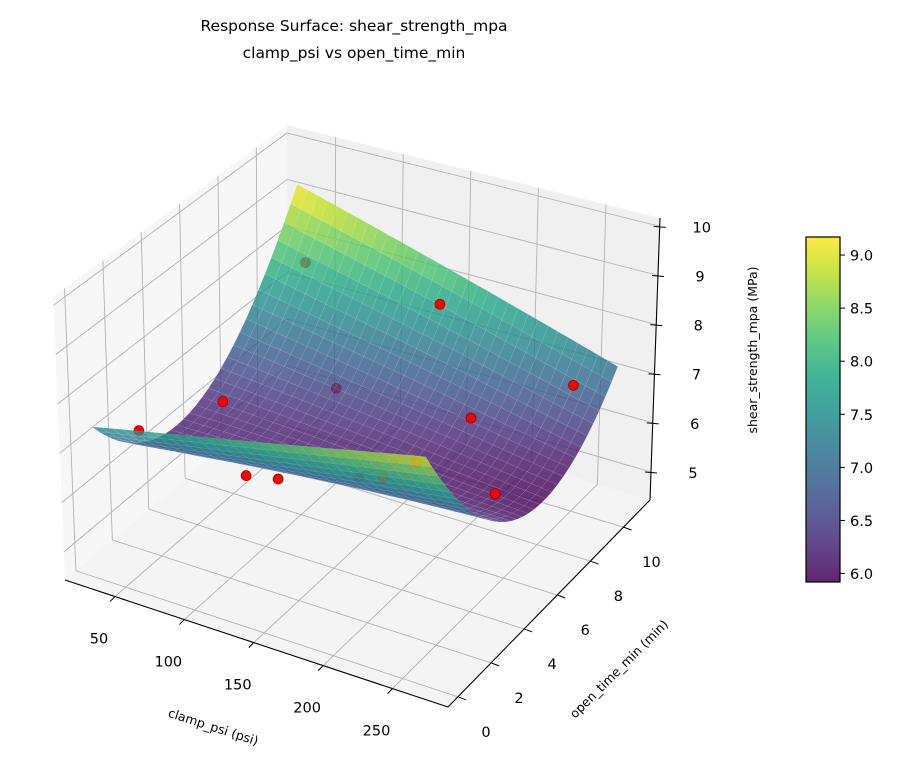 This screenshot has height=769, width=902. What do you see at coordinates (861, 416) in the screenshot?
I see `colorbar-tick-label: 7.5` at bounding box center [861, 416].